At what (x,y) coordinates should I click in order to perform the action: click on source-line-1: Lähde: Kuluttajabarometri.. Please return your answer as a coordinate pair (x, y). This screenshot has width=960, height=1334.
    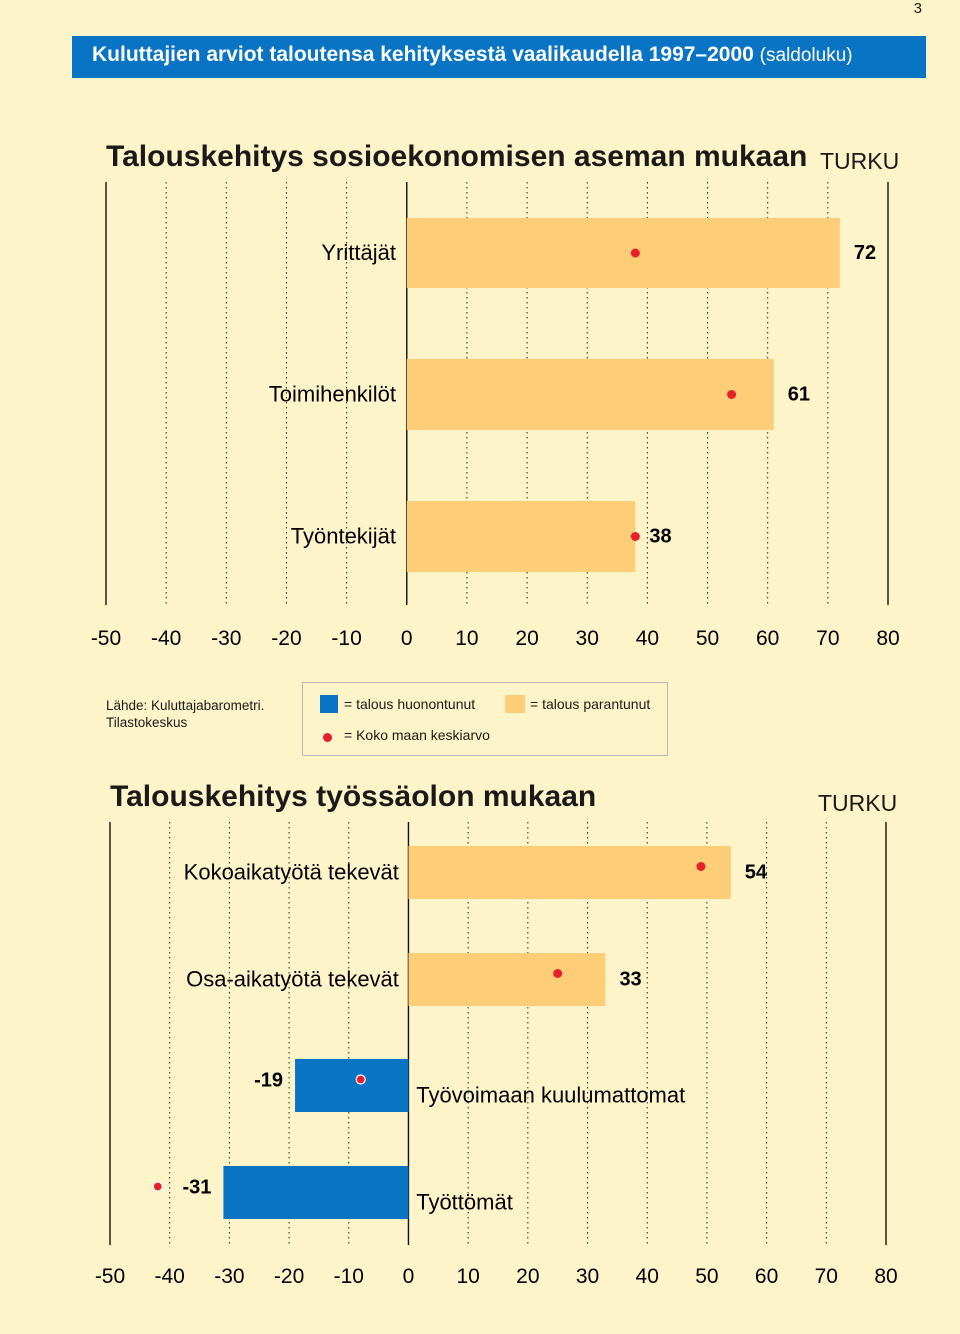
    Looking at the image, I should click on (185, 705).